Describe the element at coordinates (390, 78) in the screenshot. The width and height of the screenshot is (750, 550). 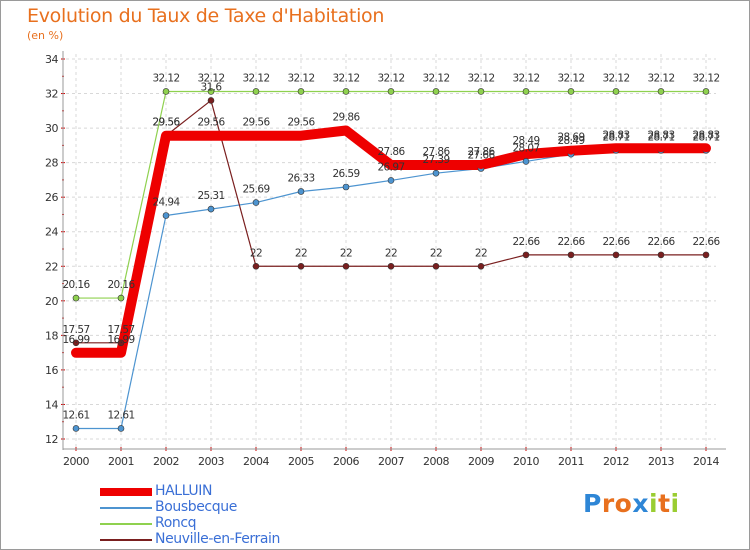
I see `data-label-roncq-2007: 32.12` at that location.